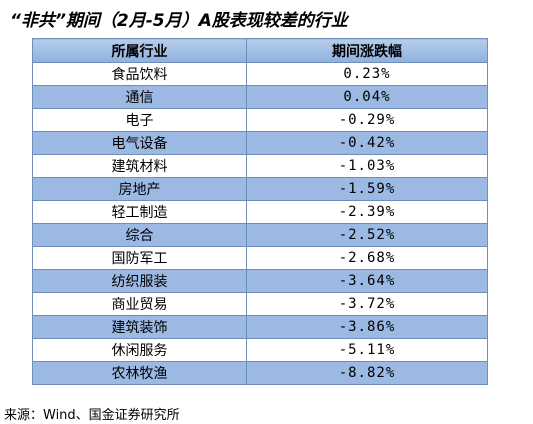  I want to click on industry-cell: 轻工制造, so click(139, 212).